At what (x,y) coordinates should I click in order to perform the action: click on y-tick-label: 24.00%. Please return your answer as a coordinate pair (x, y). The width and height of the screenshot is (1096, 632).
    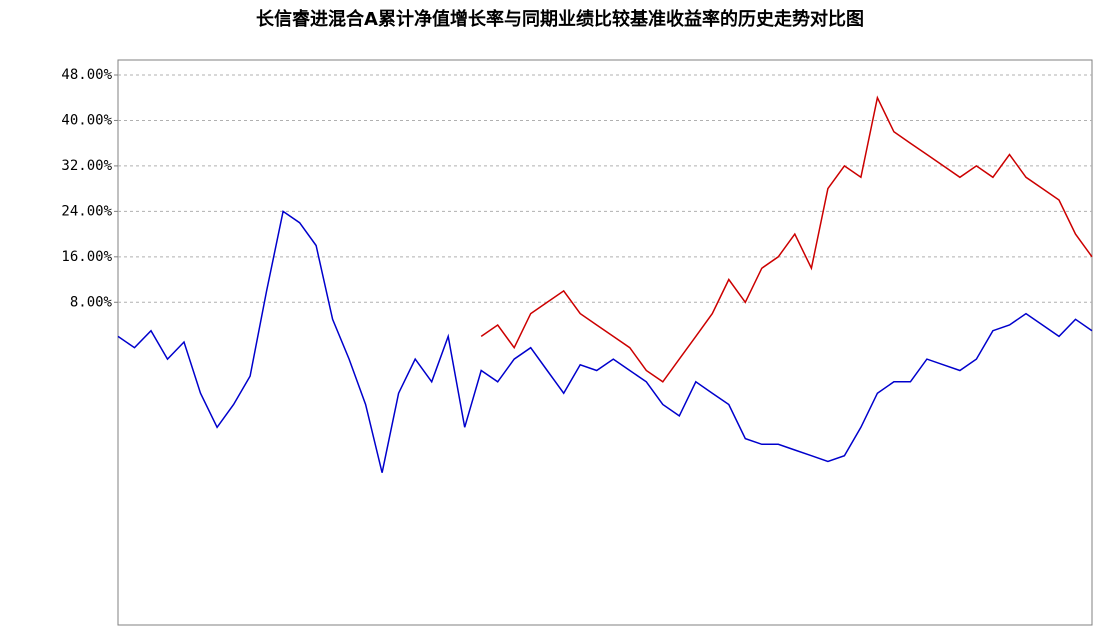
    Looking at the image, I should click on (86, 211).